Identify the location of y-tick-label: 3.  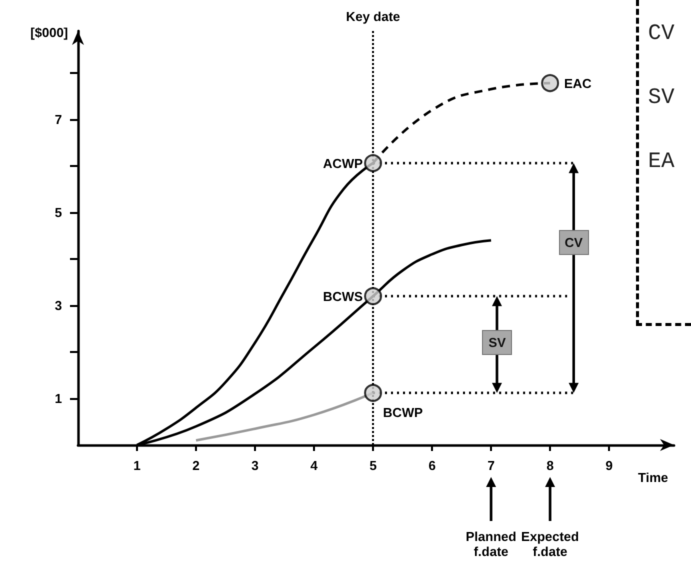
(58, 305).